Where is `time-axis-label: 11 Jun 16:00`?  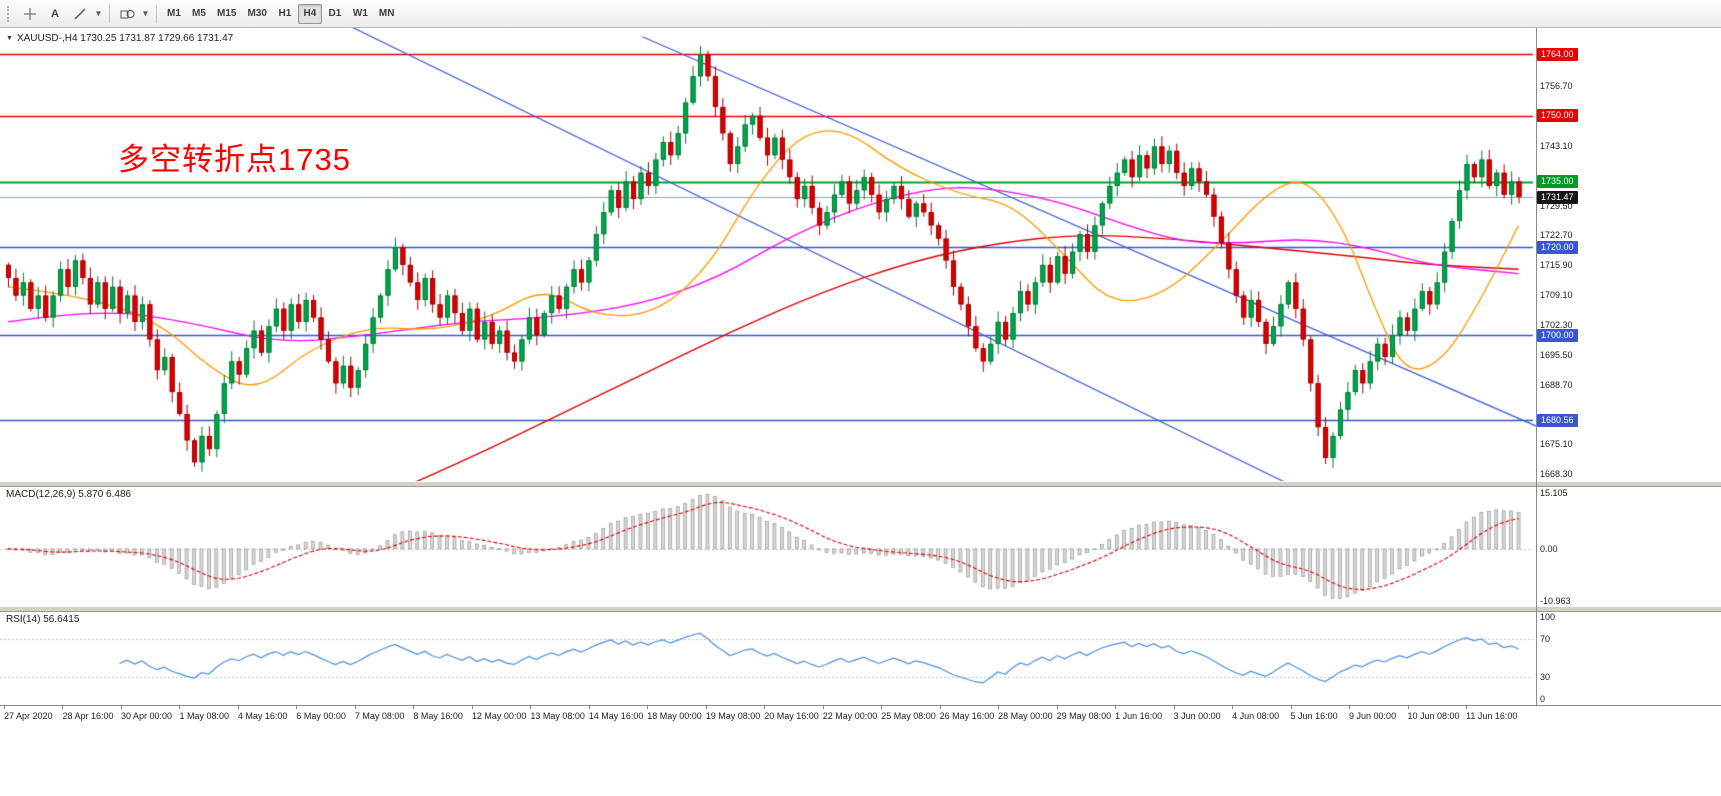
time-axis-label: 11 Jun 16:00 is located at coordinates (1492, 716).